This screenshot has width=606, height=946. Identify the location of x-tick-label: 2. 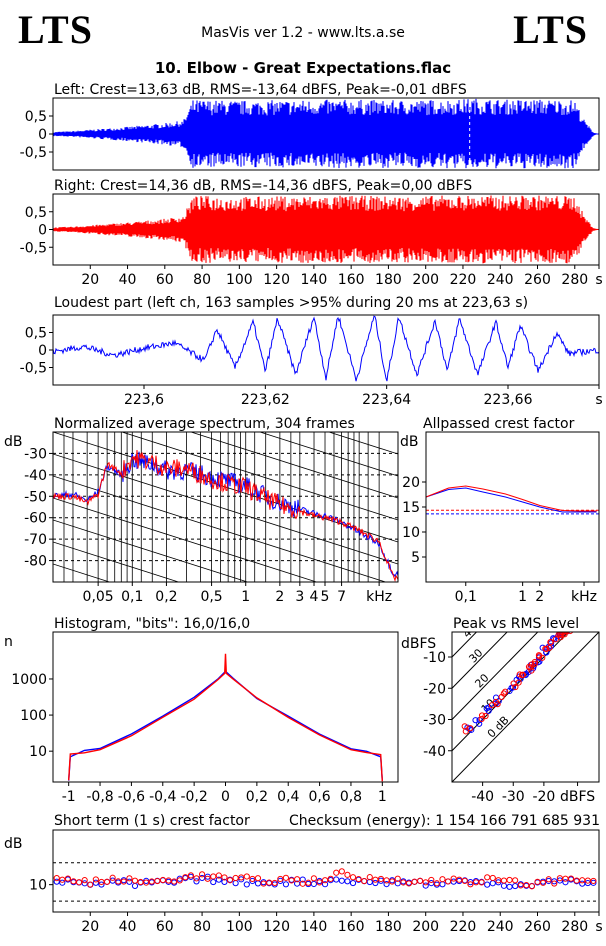
(539, 597).